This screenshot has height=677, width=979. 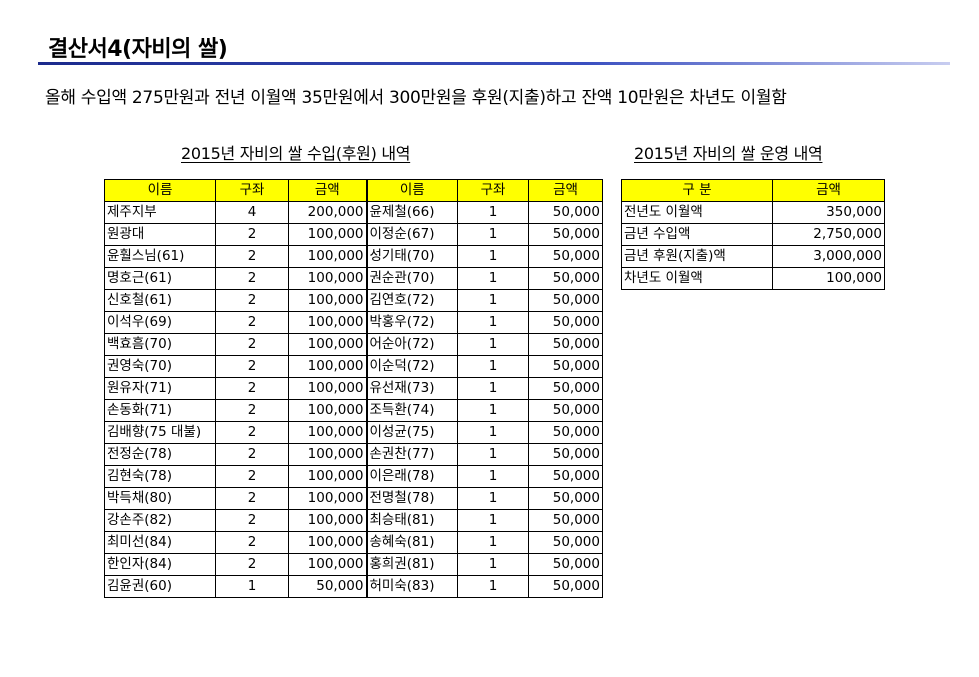 What do you see at coordinates (160, 454) in the screenshot?
I see `donor-name: 전정순(78)` at bounding box center [160, 454].